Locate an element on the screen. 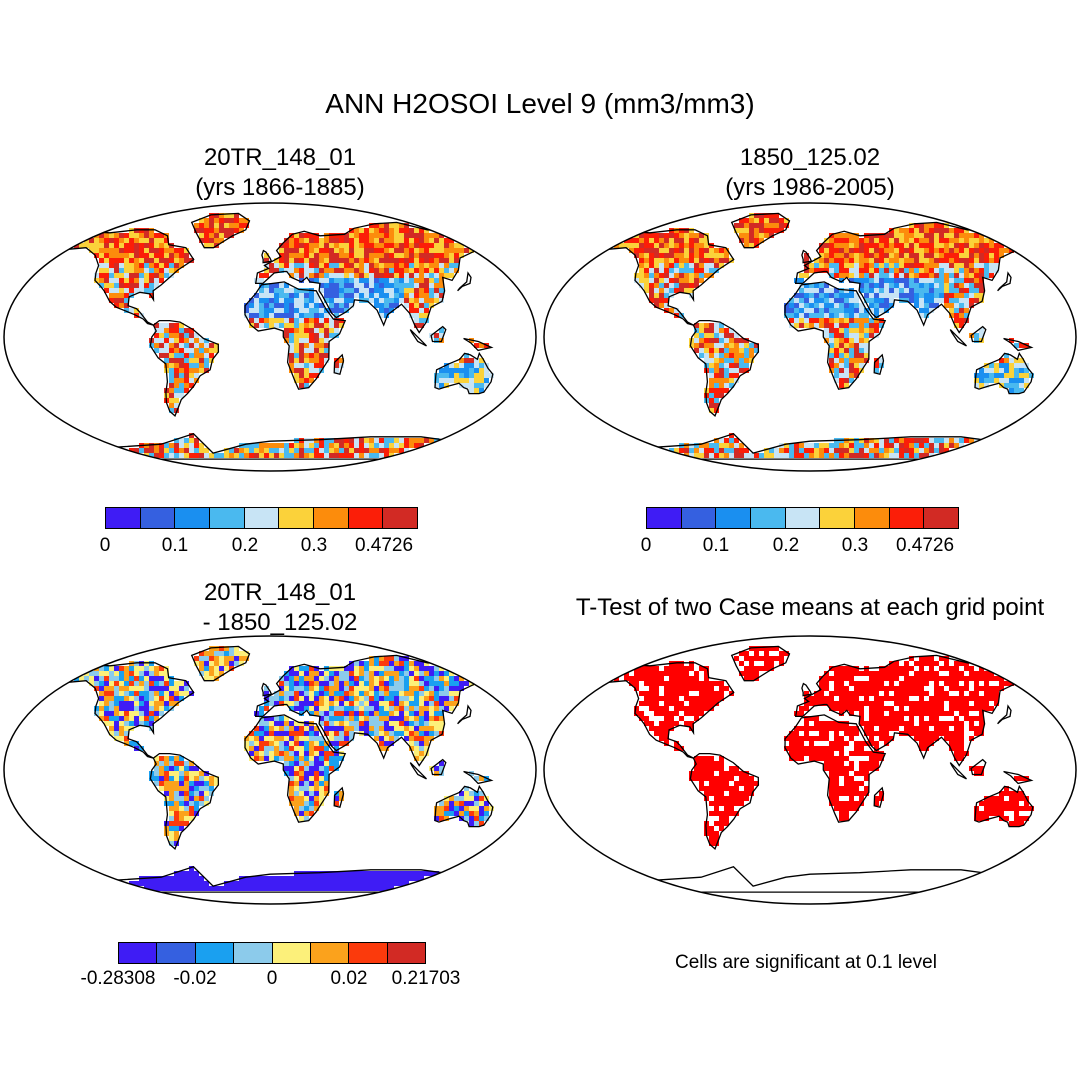  panel3-title-line2: - 1850_125.02 is located at coordinates (280, 622).